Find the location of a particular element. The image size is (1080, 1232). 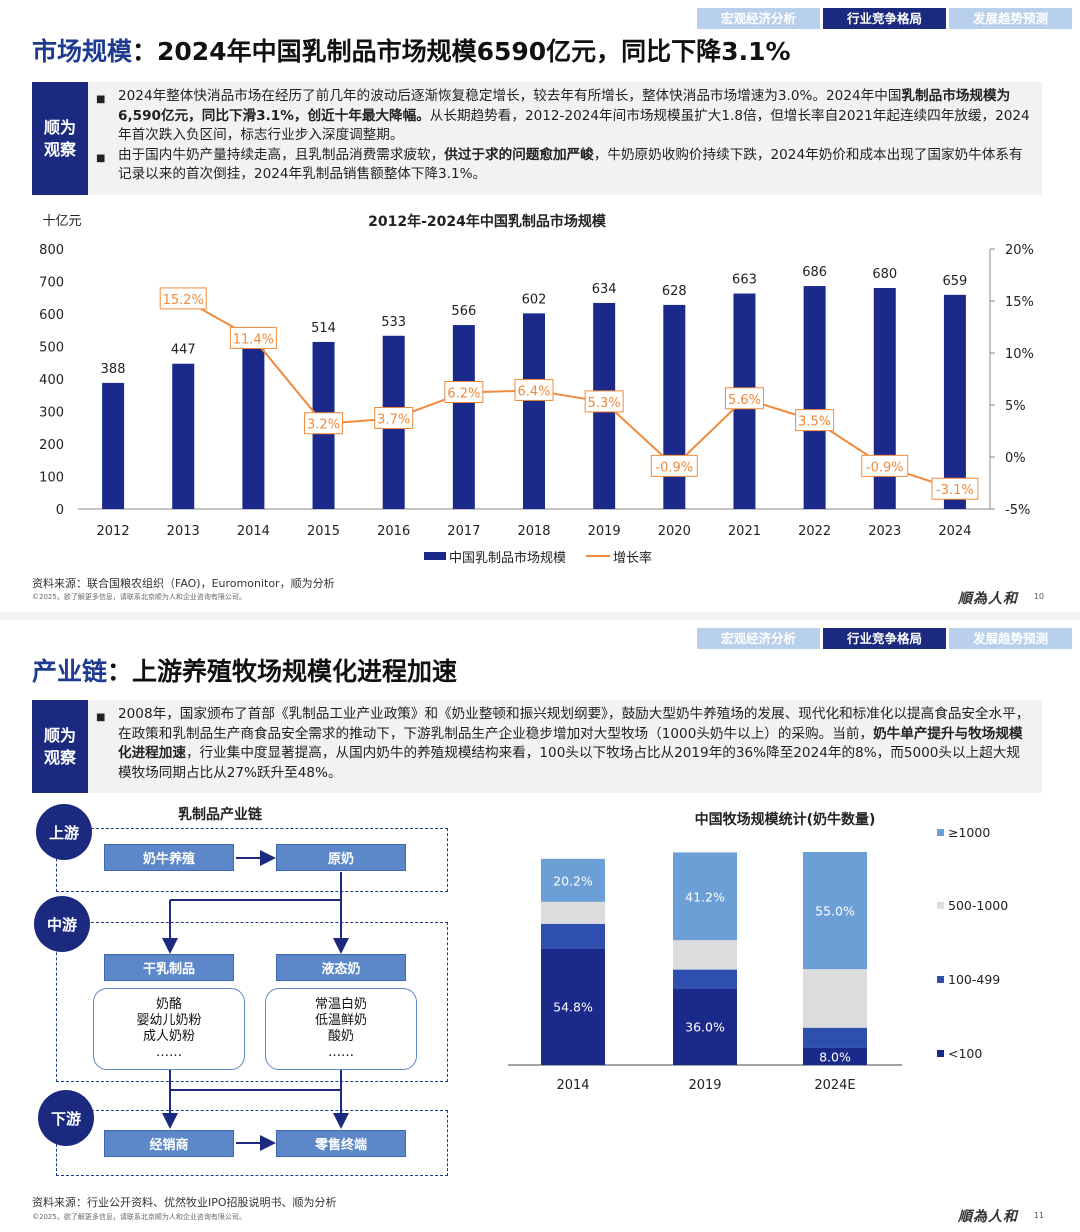

bar-label-2018: 602 is located at coordinates (534, 299).